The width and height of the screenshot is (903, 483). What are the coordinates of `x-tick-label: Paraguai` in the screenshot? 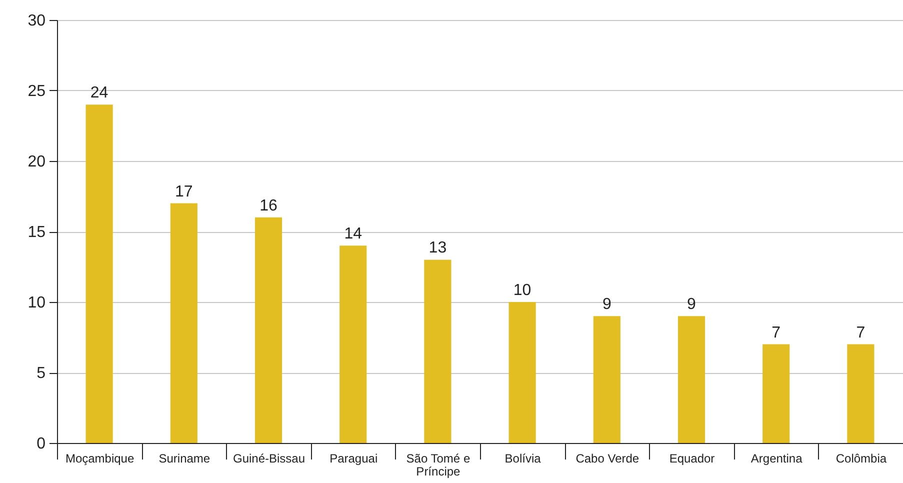 It's located at (354, 459).